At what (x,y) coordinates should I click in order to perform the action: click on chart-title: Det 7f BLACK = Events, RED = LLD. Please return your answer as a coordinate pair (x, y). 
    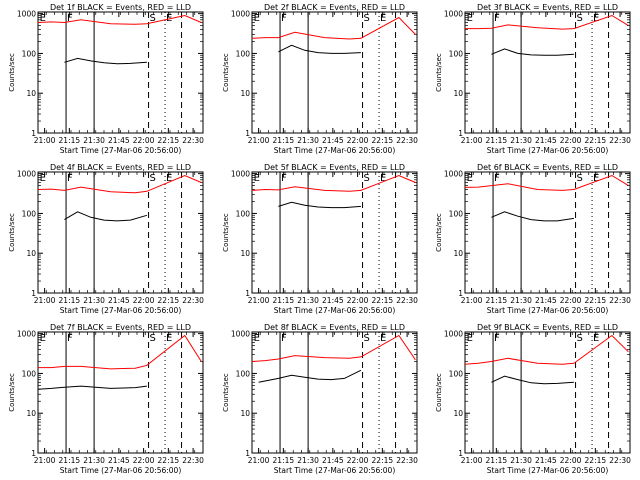
    Looking at the image, I should click on (120, 327).